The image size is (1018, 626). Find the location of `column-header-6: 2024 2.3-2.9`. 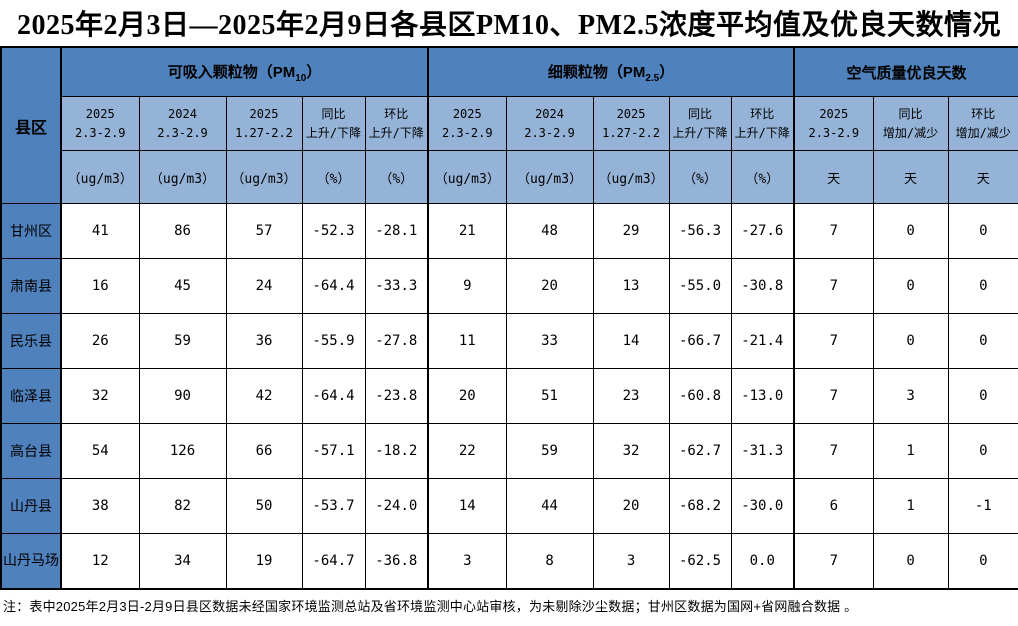

column-header-6: 2024 2.3-2.9 is located at coordinates (549, 123).